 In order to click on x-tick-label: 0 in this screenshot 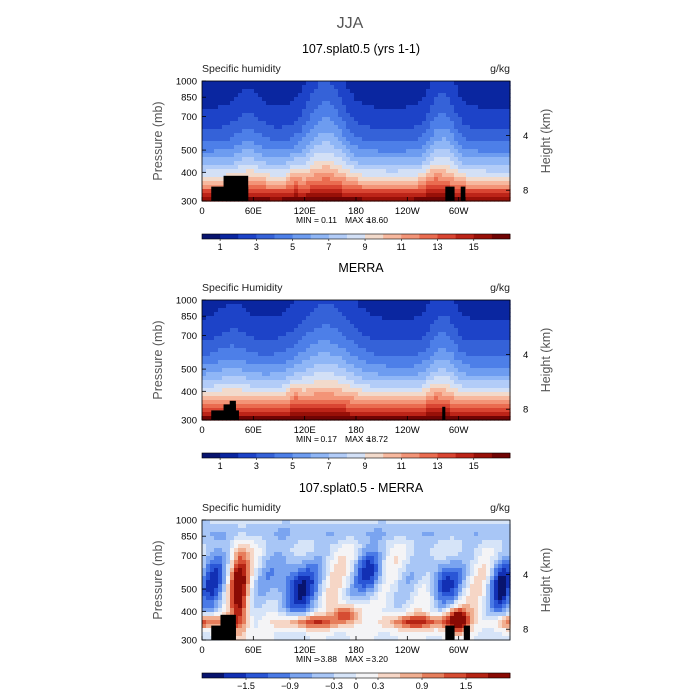, I will do `click(201, 430)`.